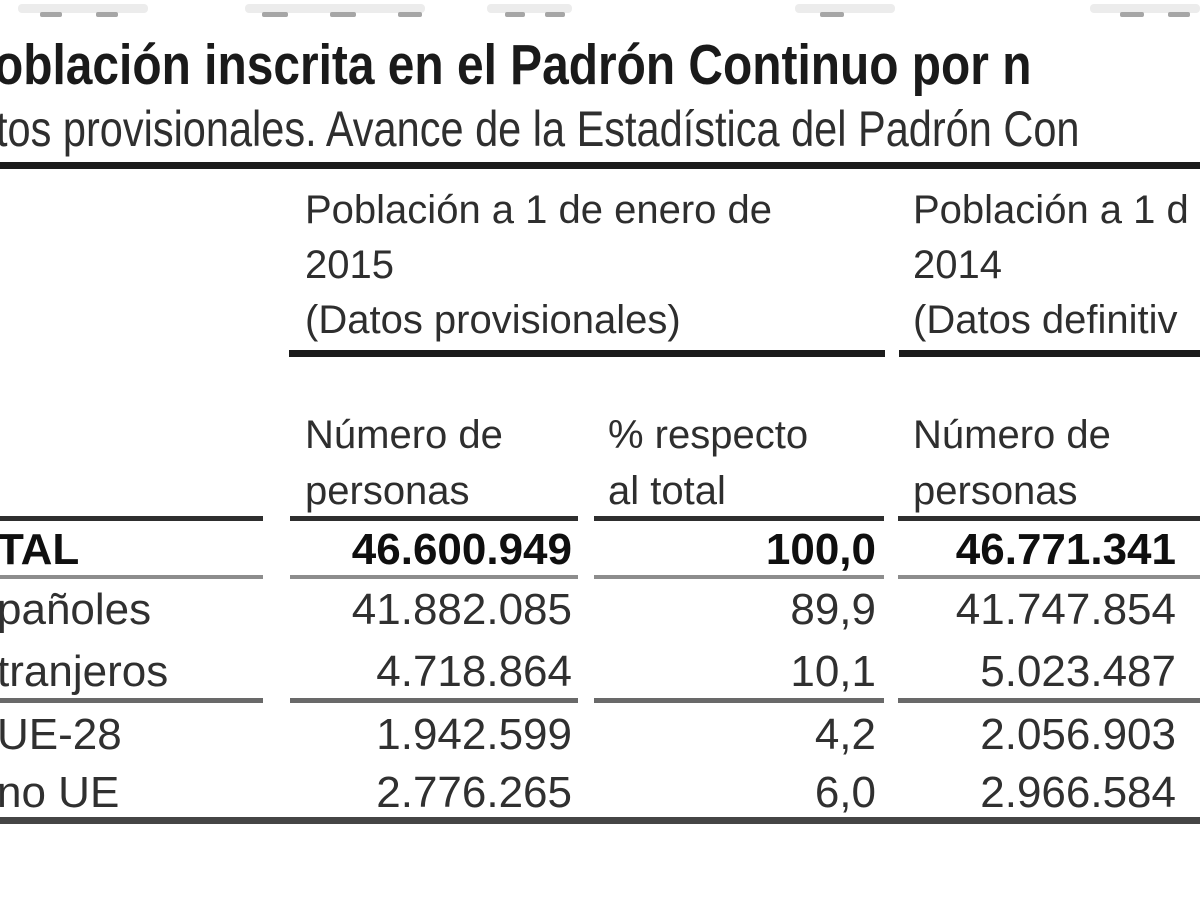 This screenshot has height=900, width=1200. I want to click on value-num-2015: 41.882.085, so click(461, 609).